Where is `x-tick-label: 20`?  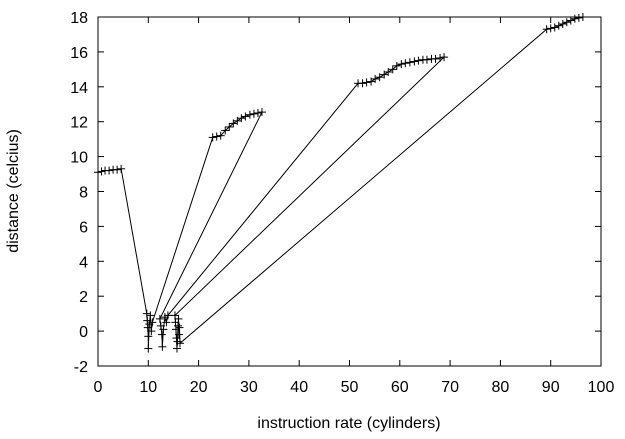 x-tick-label: 20 is located at coordinates (199, 387).